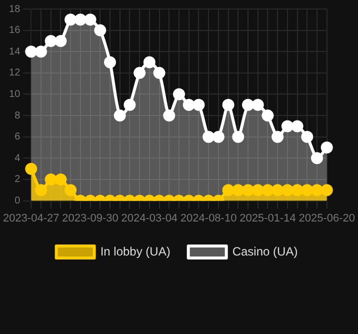 Image resolution: width=358 pixels, height=334 pixels. Describe the element at coordinates (268, 218) in the screenshot. I see `x-tick-label: 2025-01-14` at that location.